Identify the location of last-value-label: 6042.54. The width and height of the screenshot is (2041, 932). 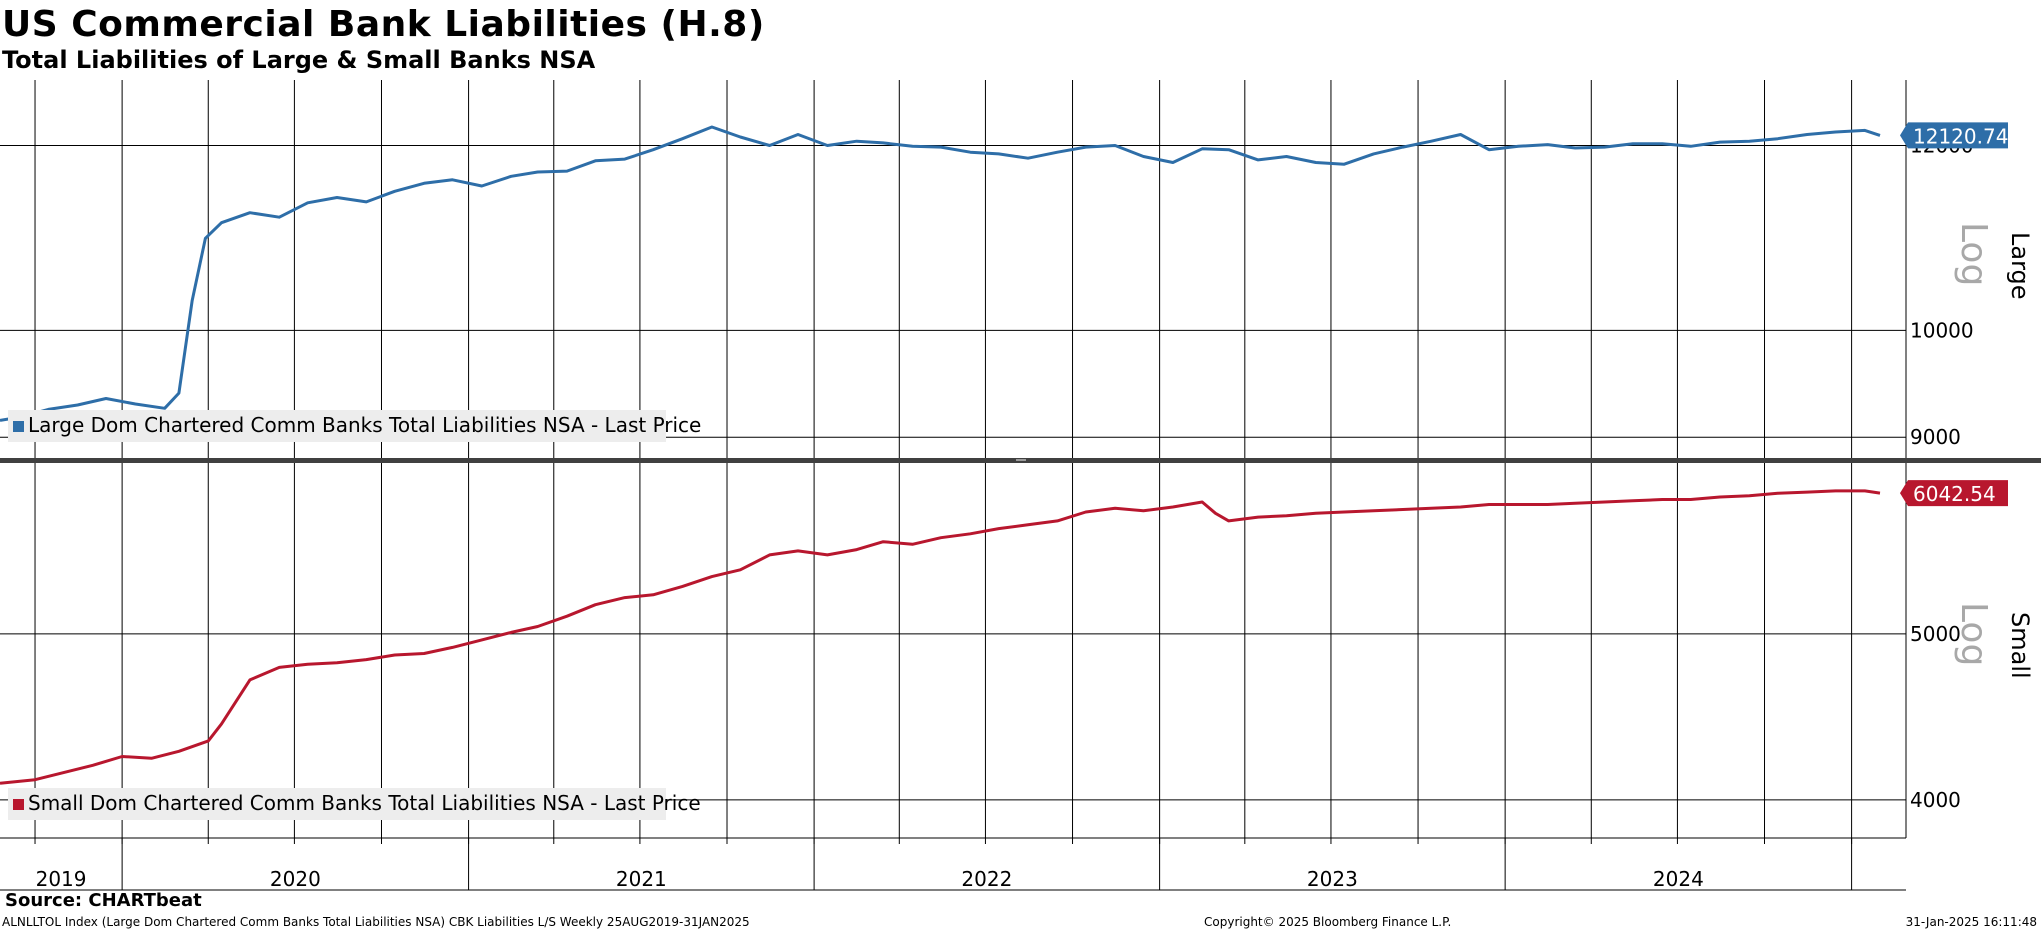
(1954, 494).